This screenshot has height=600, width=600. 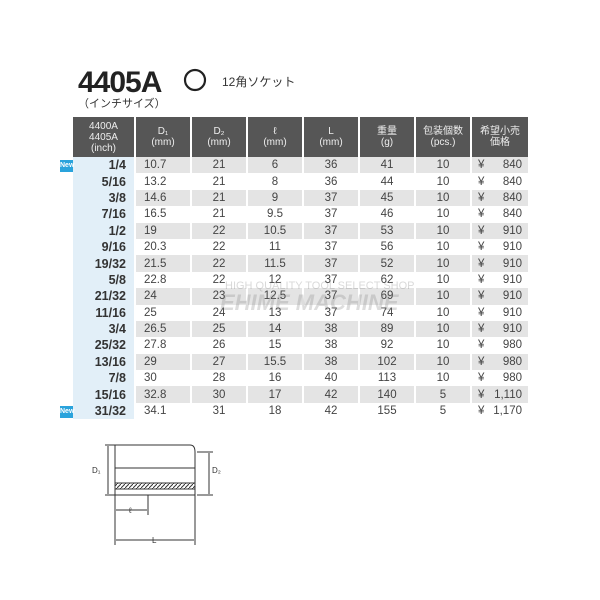 I want to click on socket-dimension-diagram: D₁ D₂ ℓ L, so click(x=156, y=494).